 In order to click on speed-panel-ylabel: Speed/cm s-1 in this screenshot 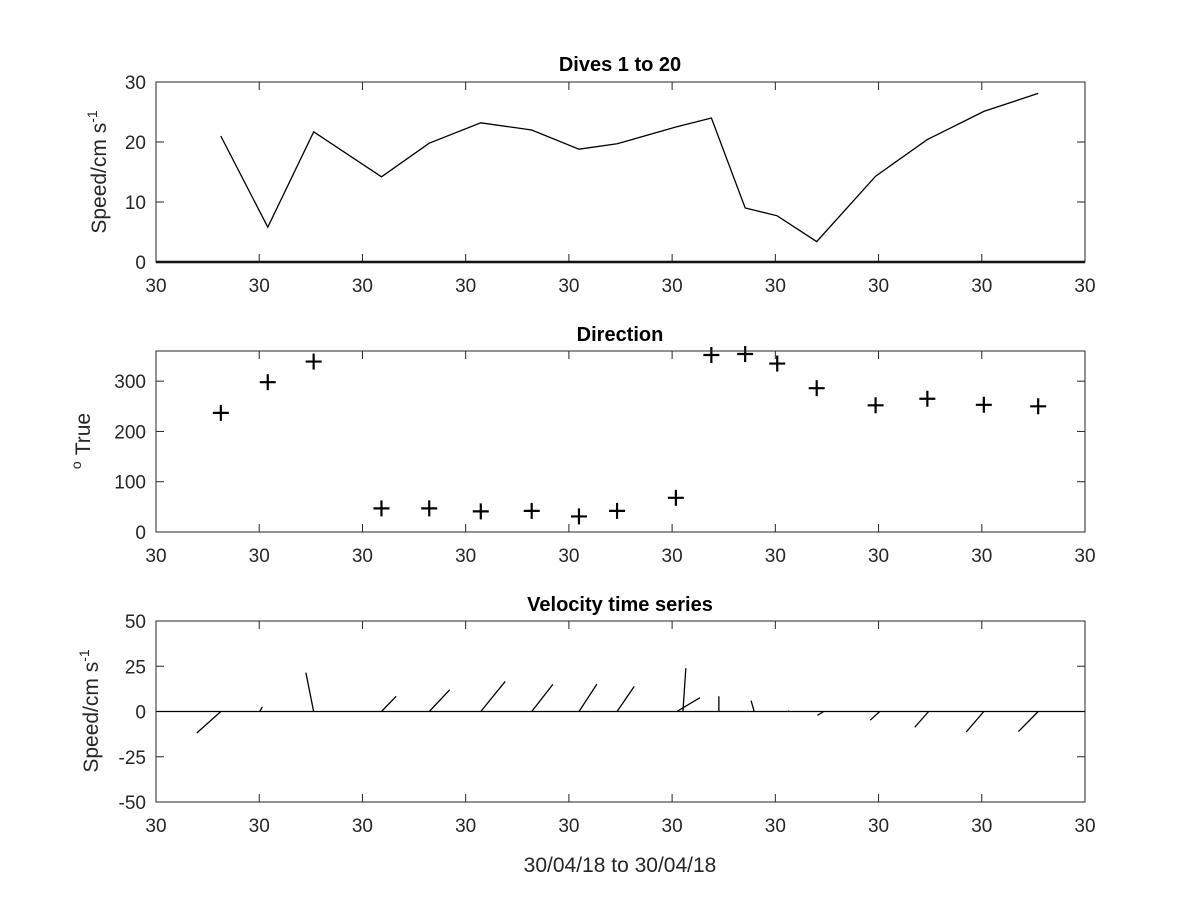, I will do `click(97, 172)`.